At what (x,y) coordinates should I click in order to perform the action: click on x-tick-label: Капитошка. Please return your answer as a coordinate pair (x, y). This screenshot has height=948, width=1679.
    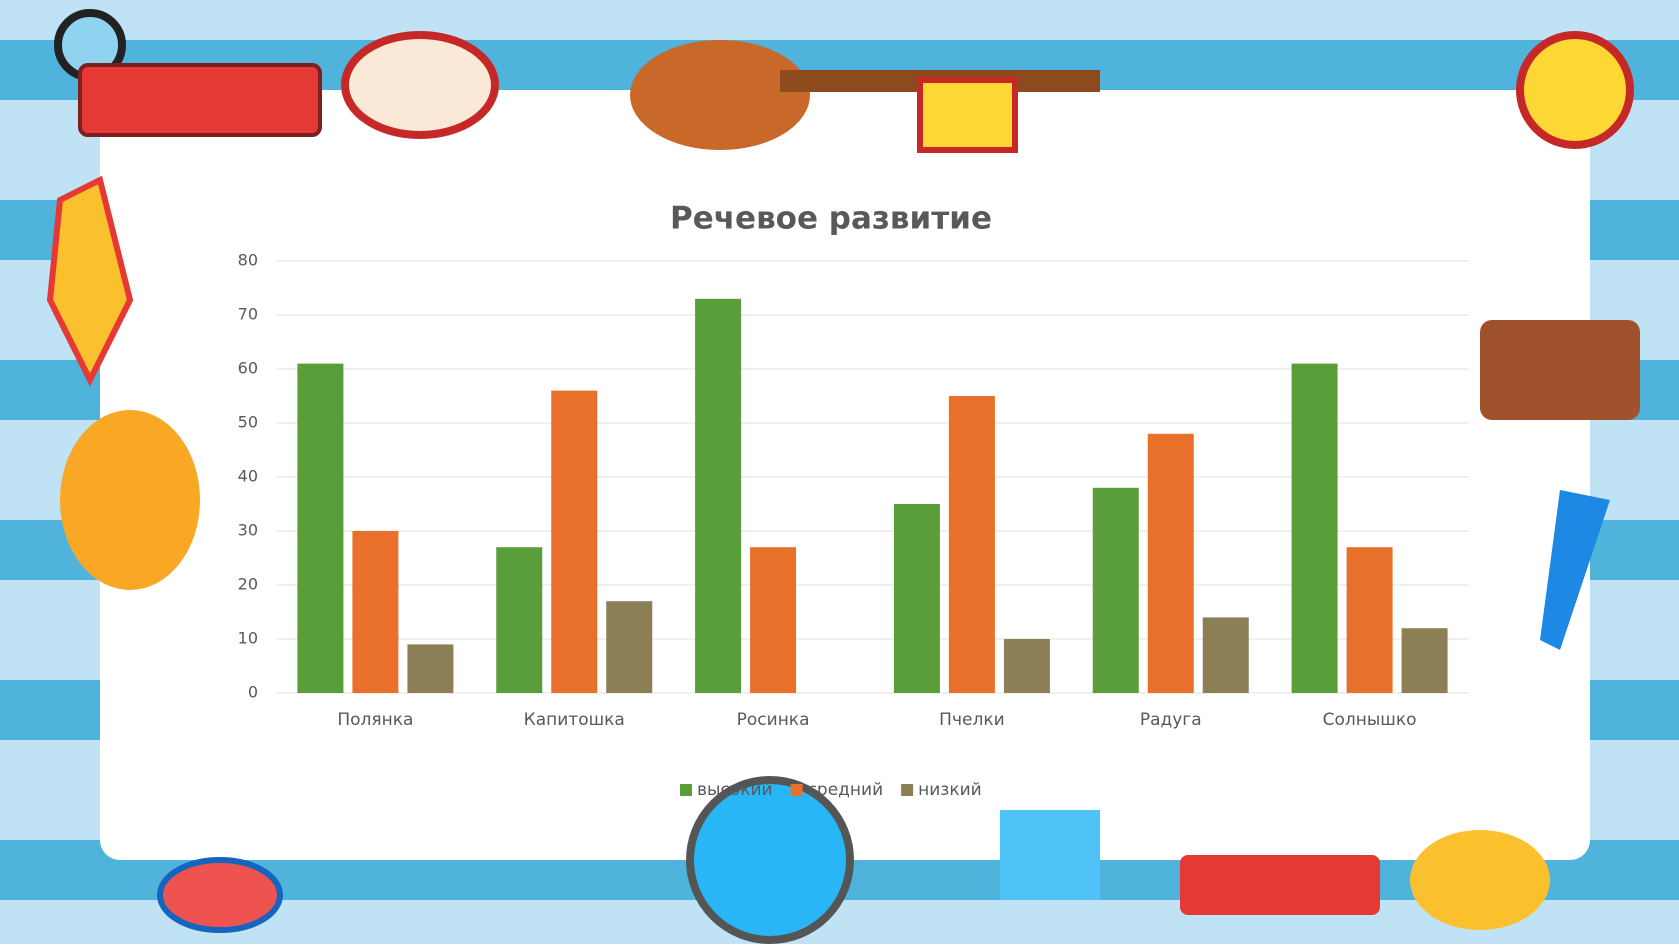
    Looking at the image, I should click on (574, 720).